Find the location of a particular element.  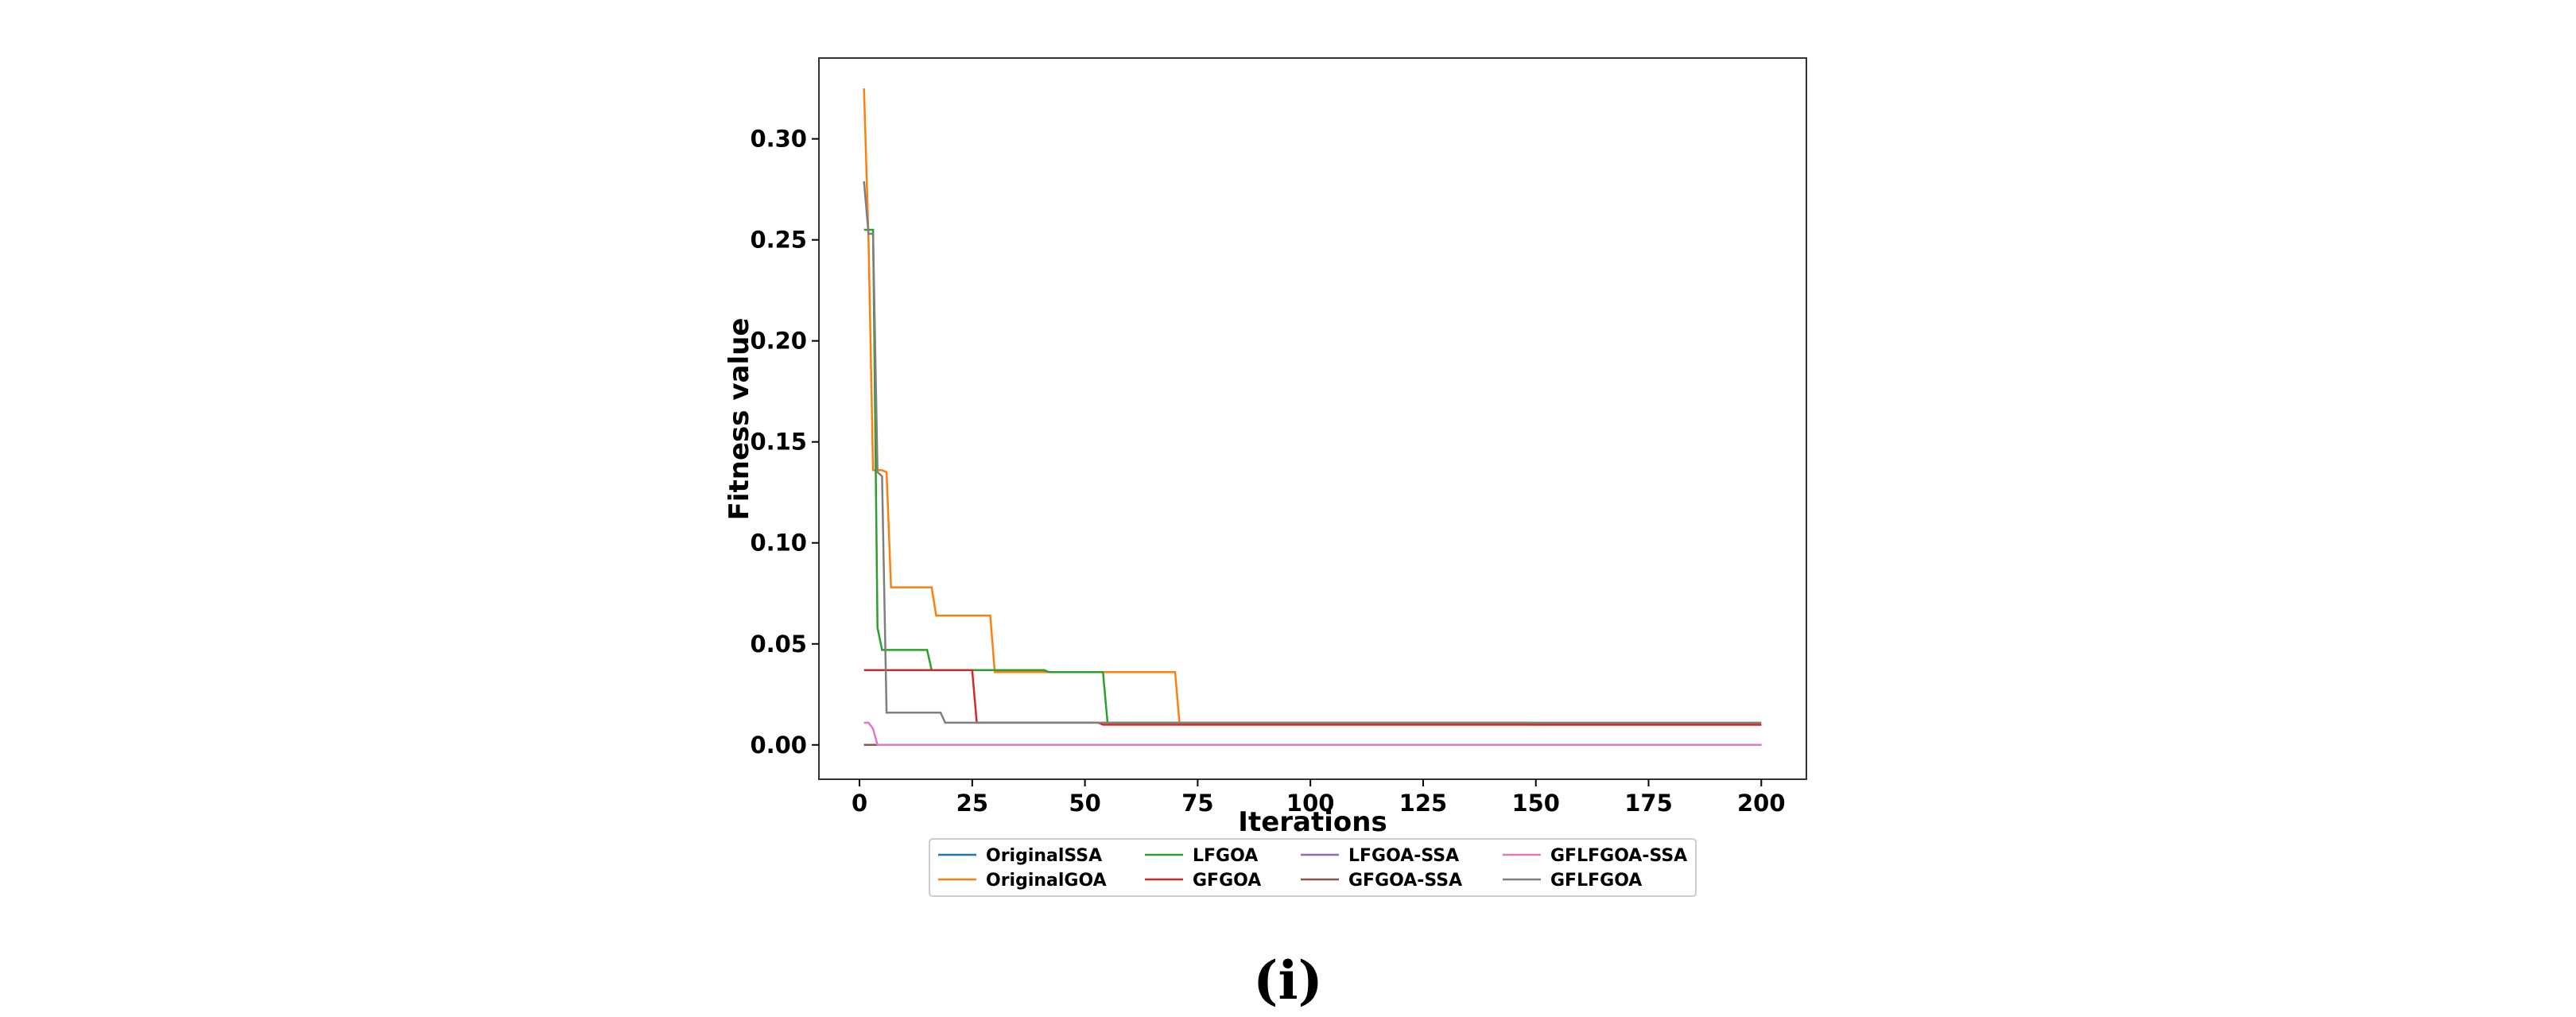

x-tick-label: 0 is located at coordinates (860, 803).